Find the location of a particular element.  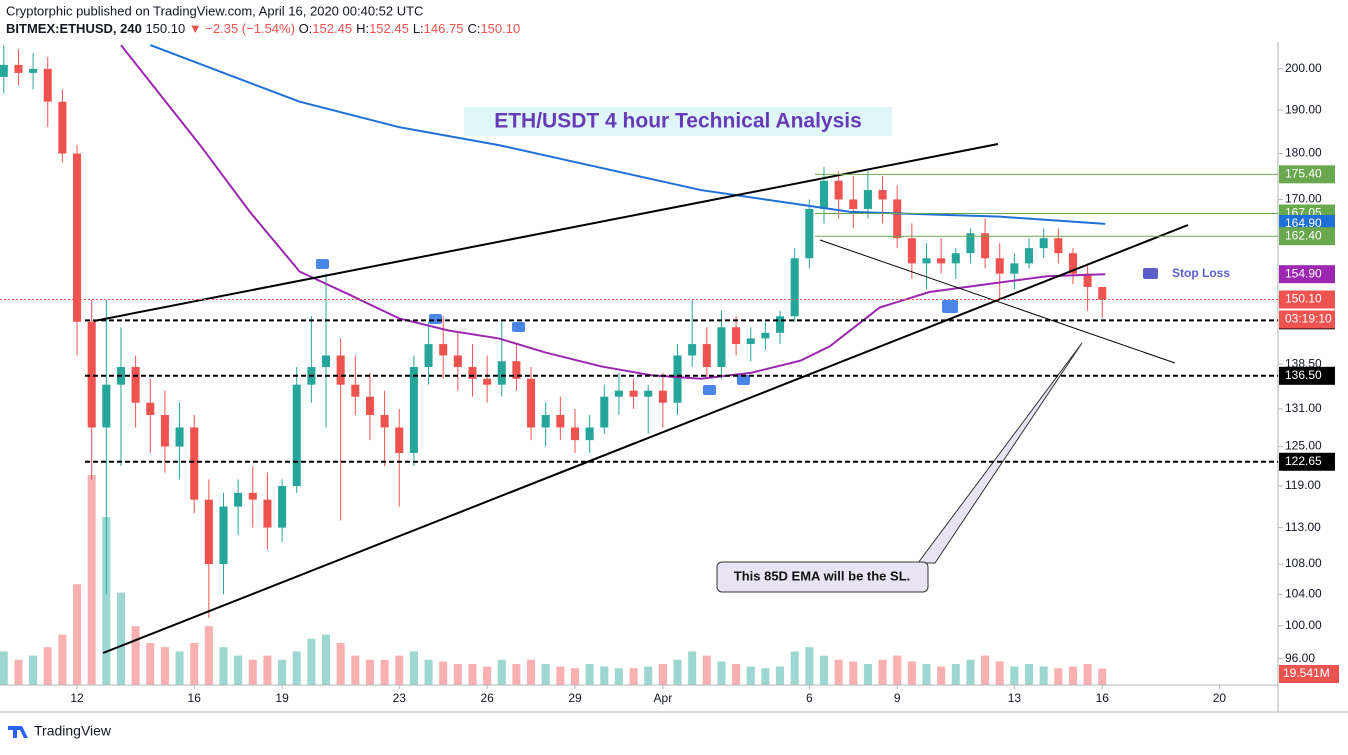

level-label: 136.50 is located at coordinates (1303, 375).